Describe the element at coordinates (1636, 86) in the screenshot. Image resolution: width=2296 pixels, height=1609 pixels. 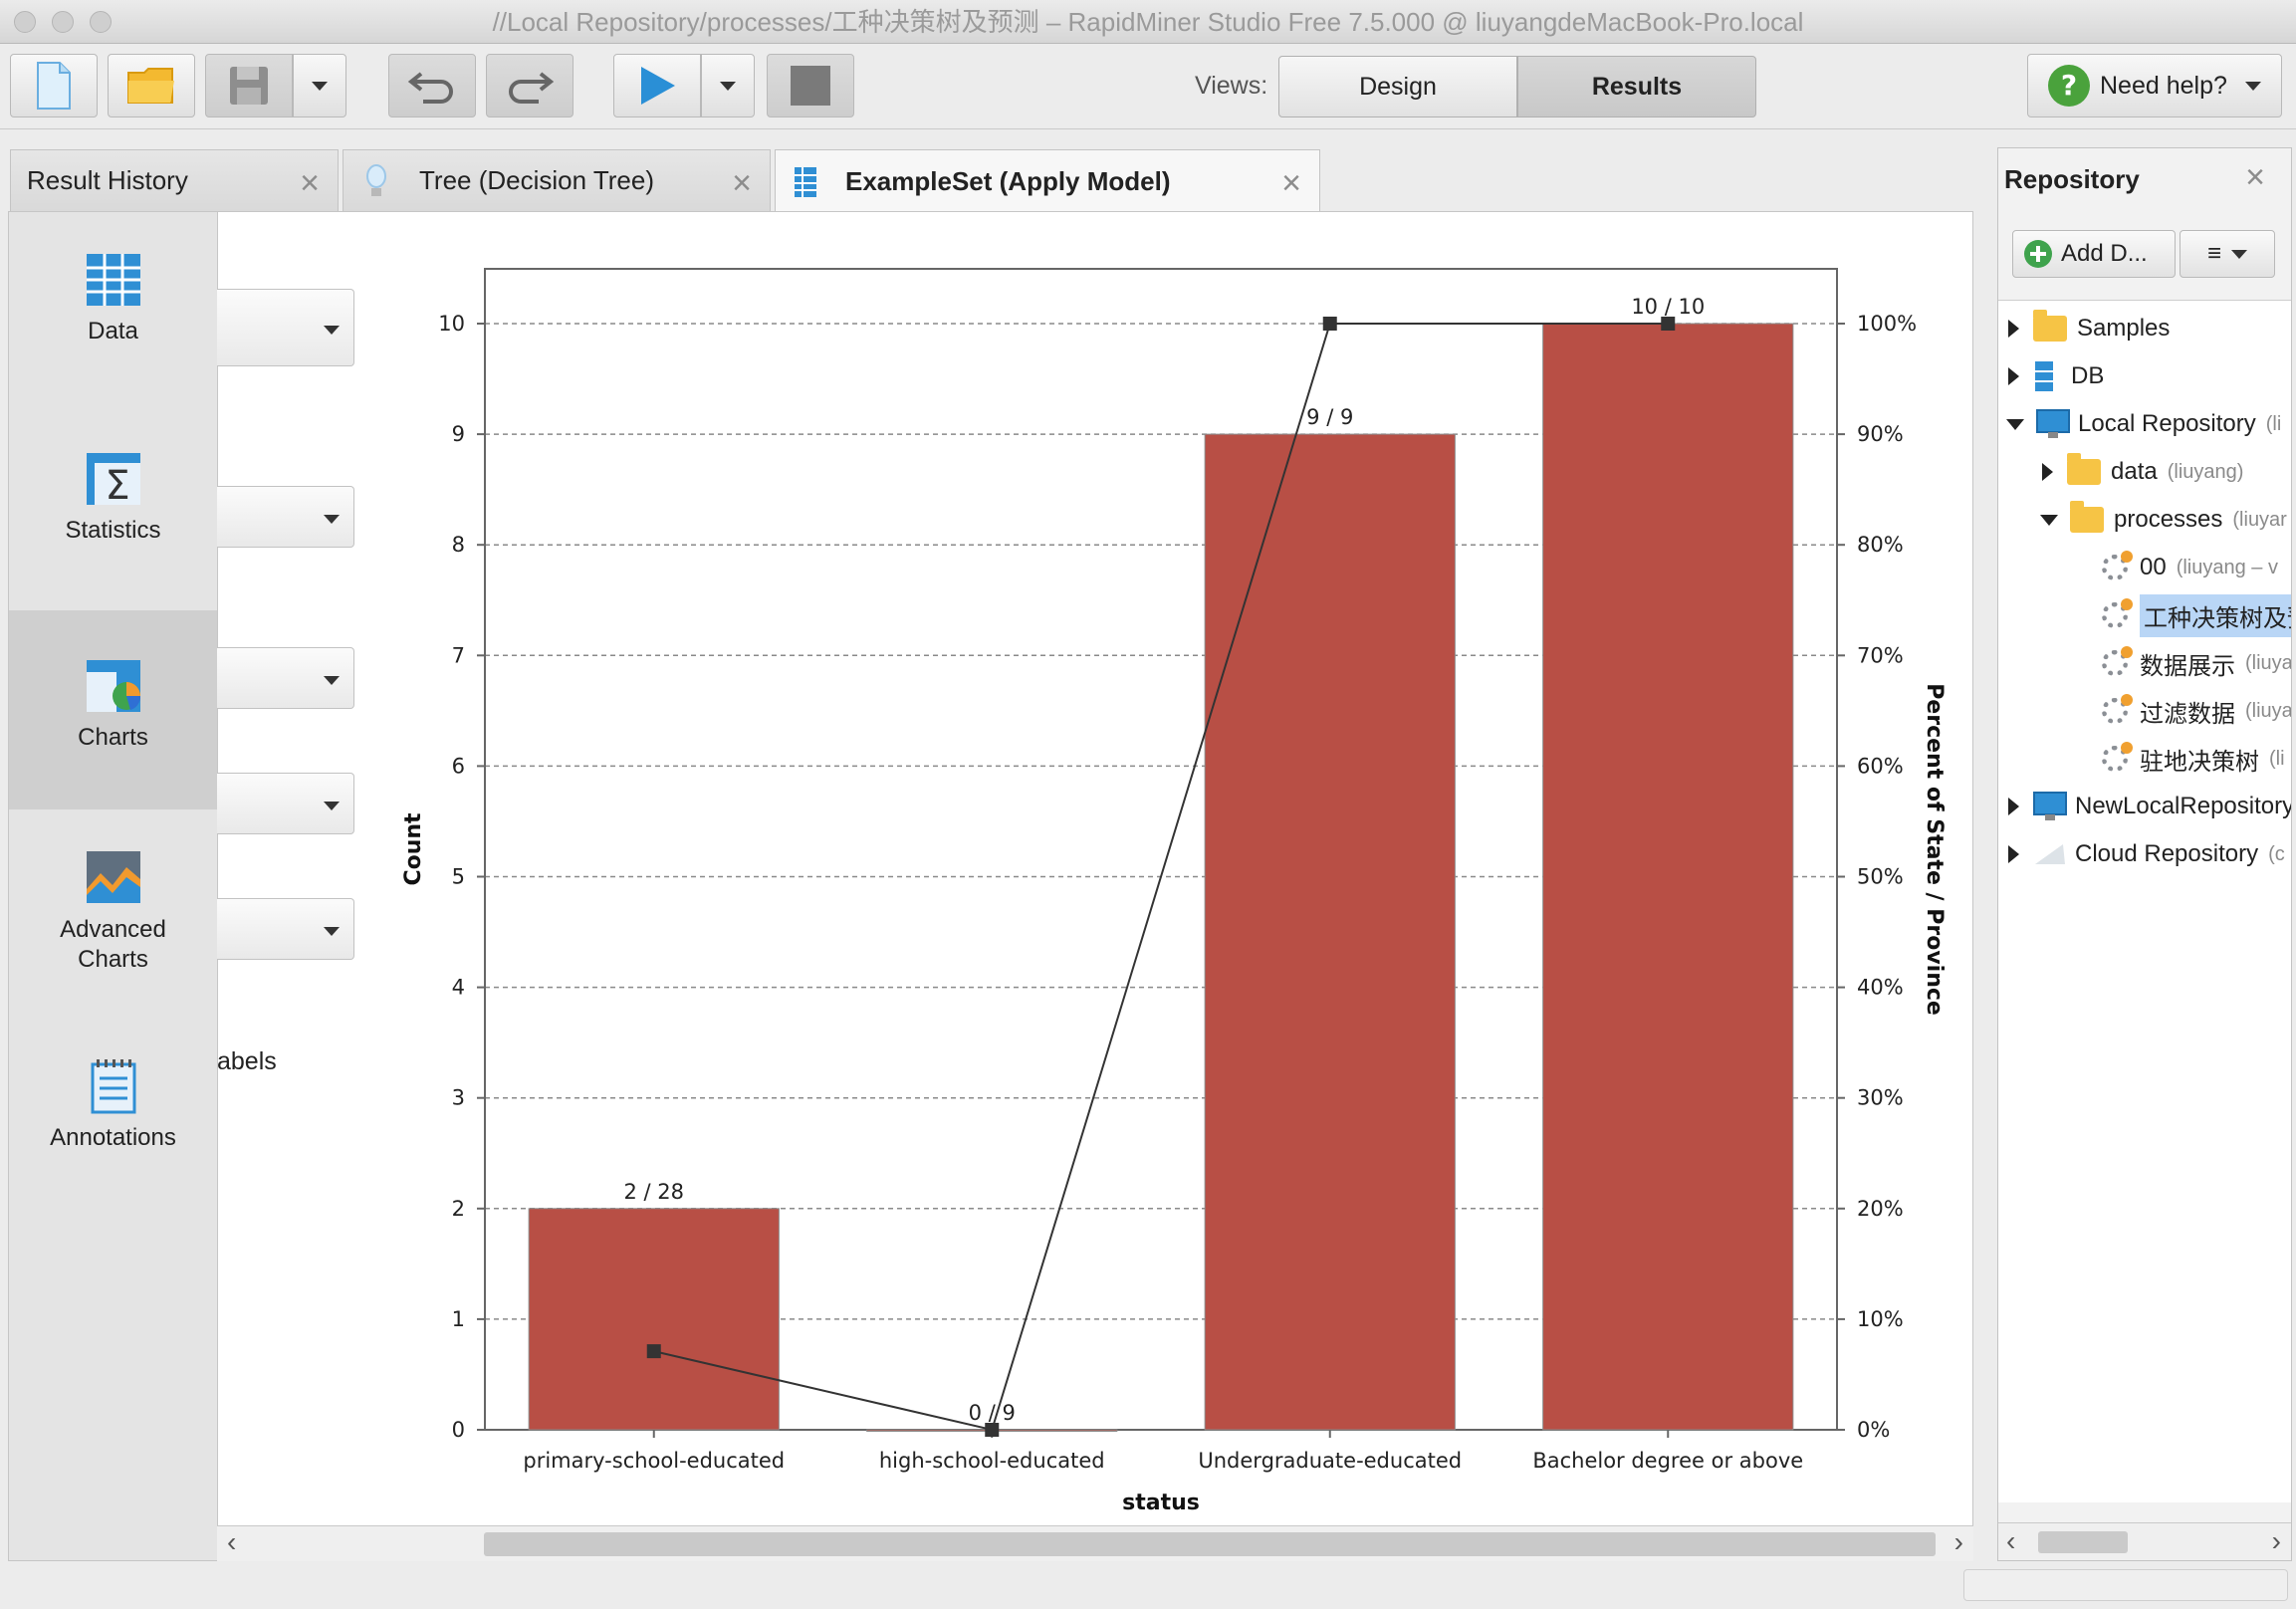
I see `results-view-button: Results` at that location.